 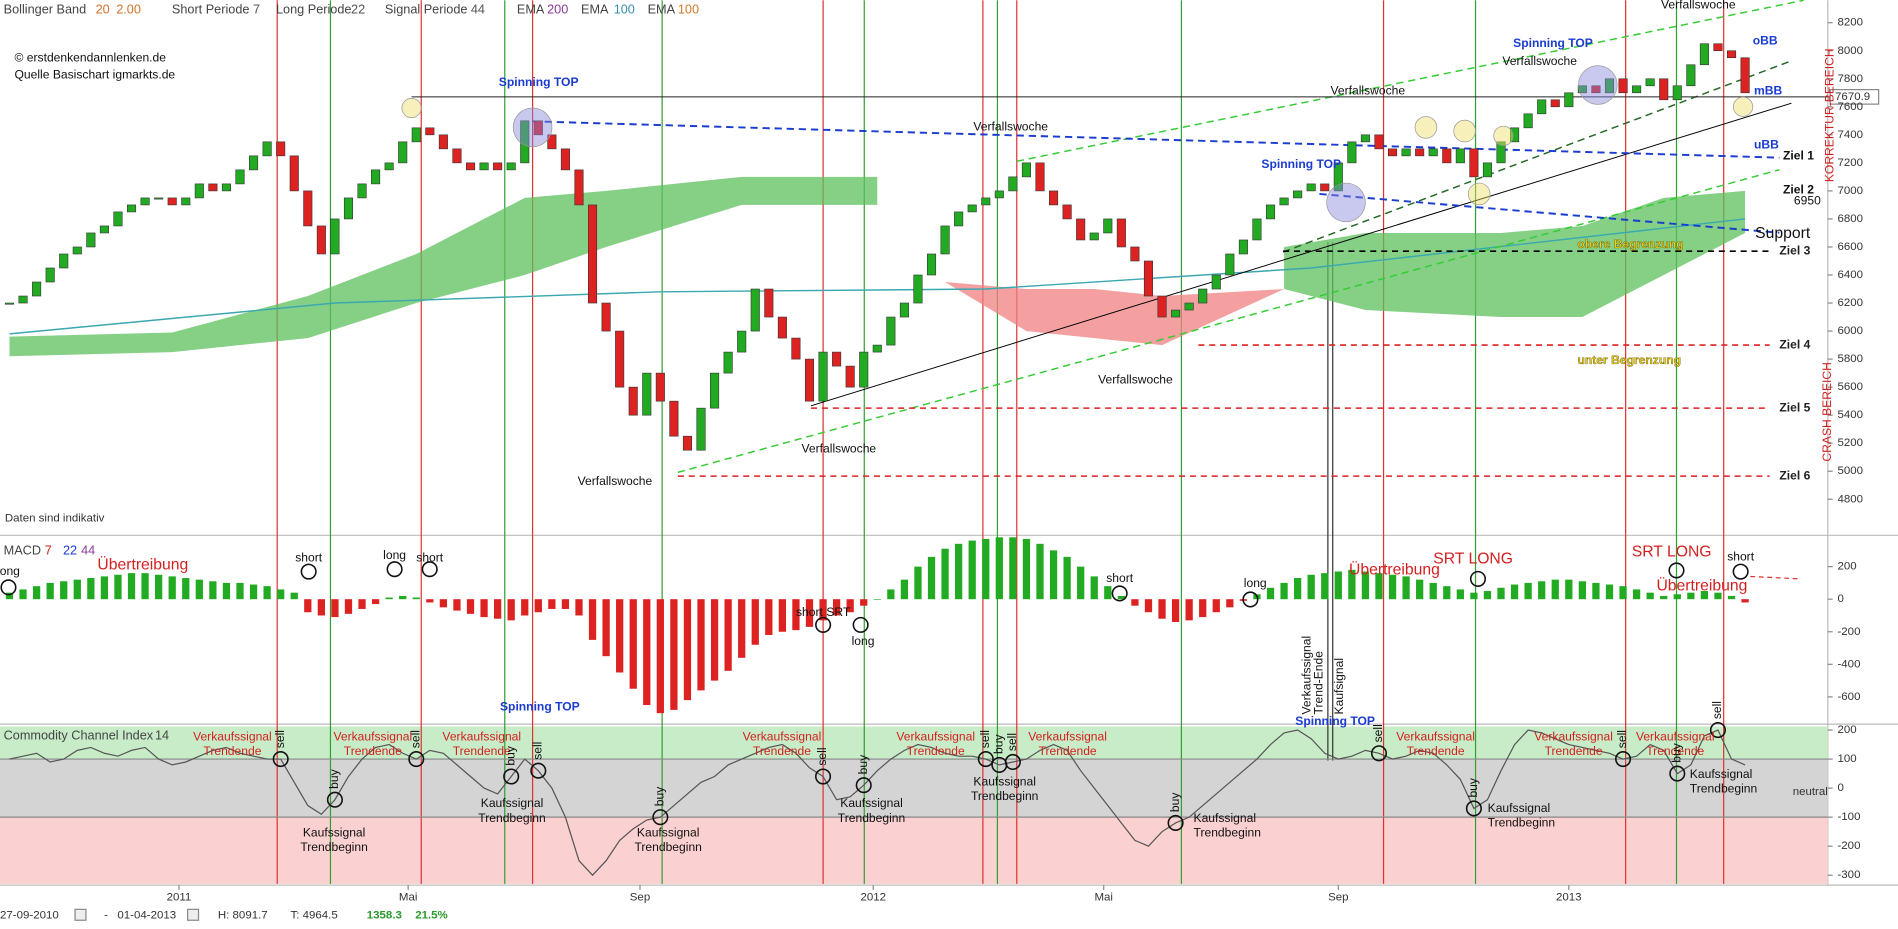 I want to click on panel-param: 44, so click(x=88, y=550).